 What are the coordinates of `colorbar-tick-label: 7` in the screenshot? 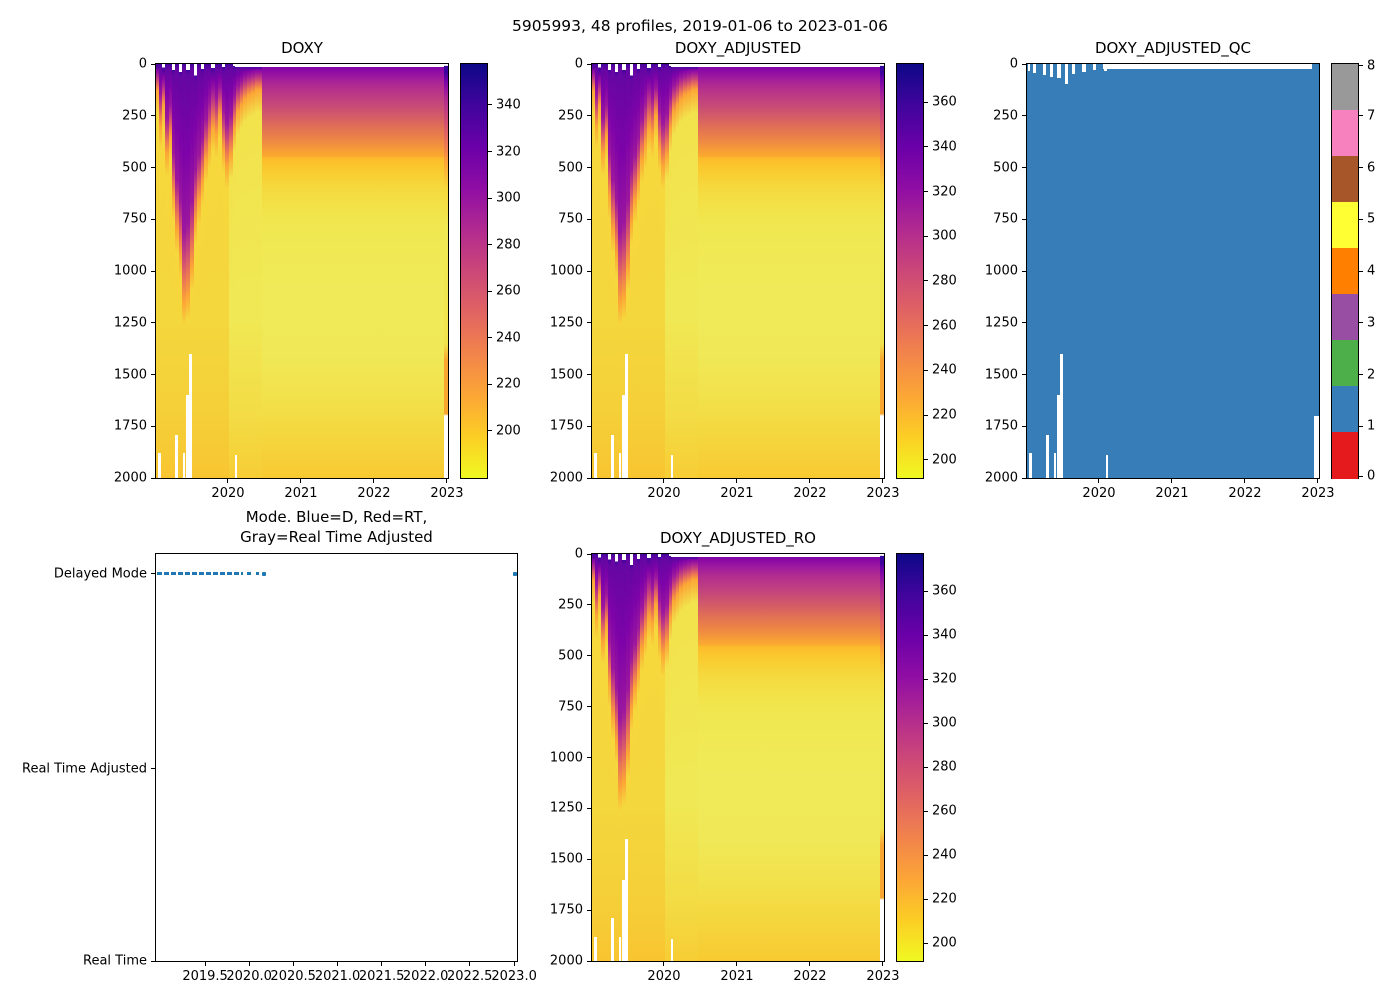 It's located at (1371, 116).